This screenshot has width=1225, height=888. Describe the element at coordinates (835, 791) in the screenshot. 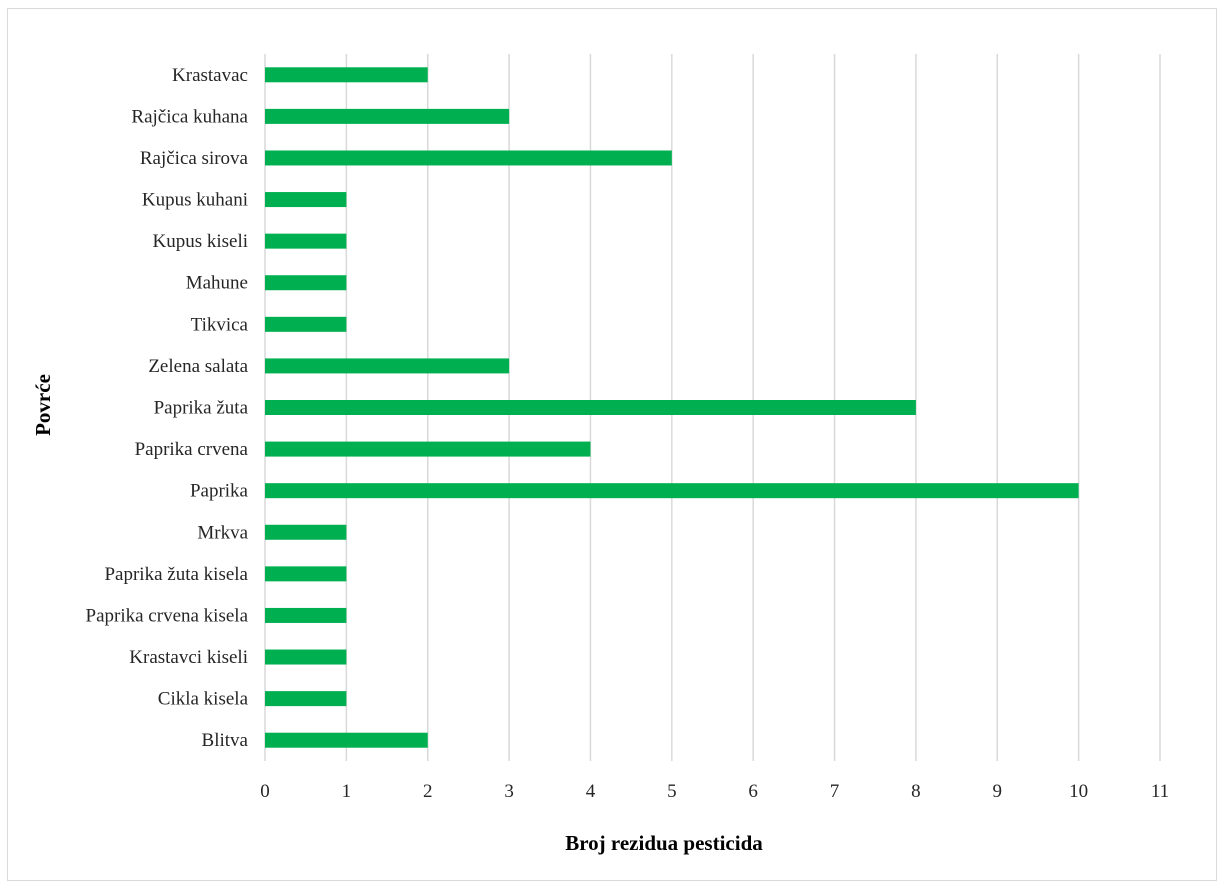

I see `x-tick-label: 7` at that location.